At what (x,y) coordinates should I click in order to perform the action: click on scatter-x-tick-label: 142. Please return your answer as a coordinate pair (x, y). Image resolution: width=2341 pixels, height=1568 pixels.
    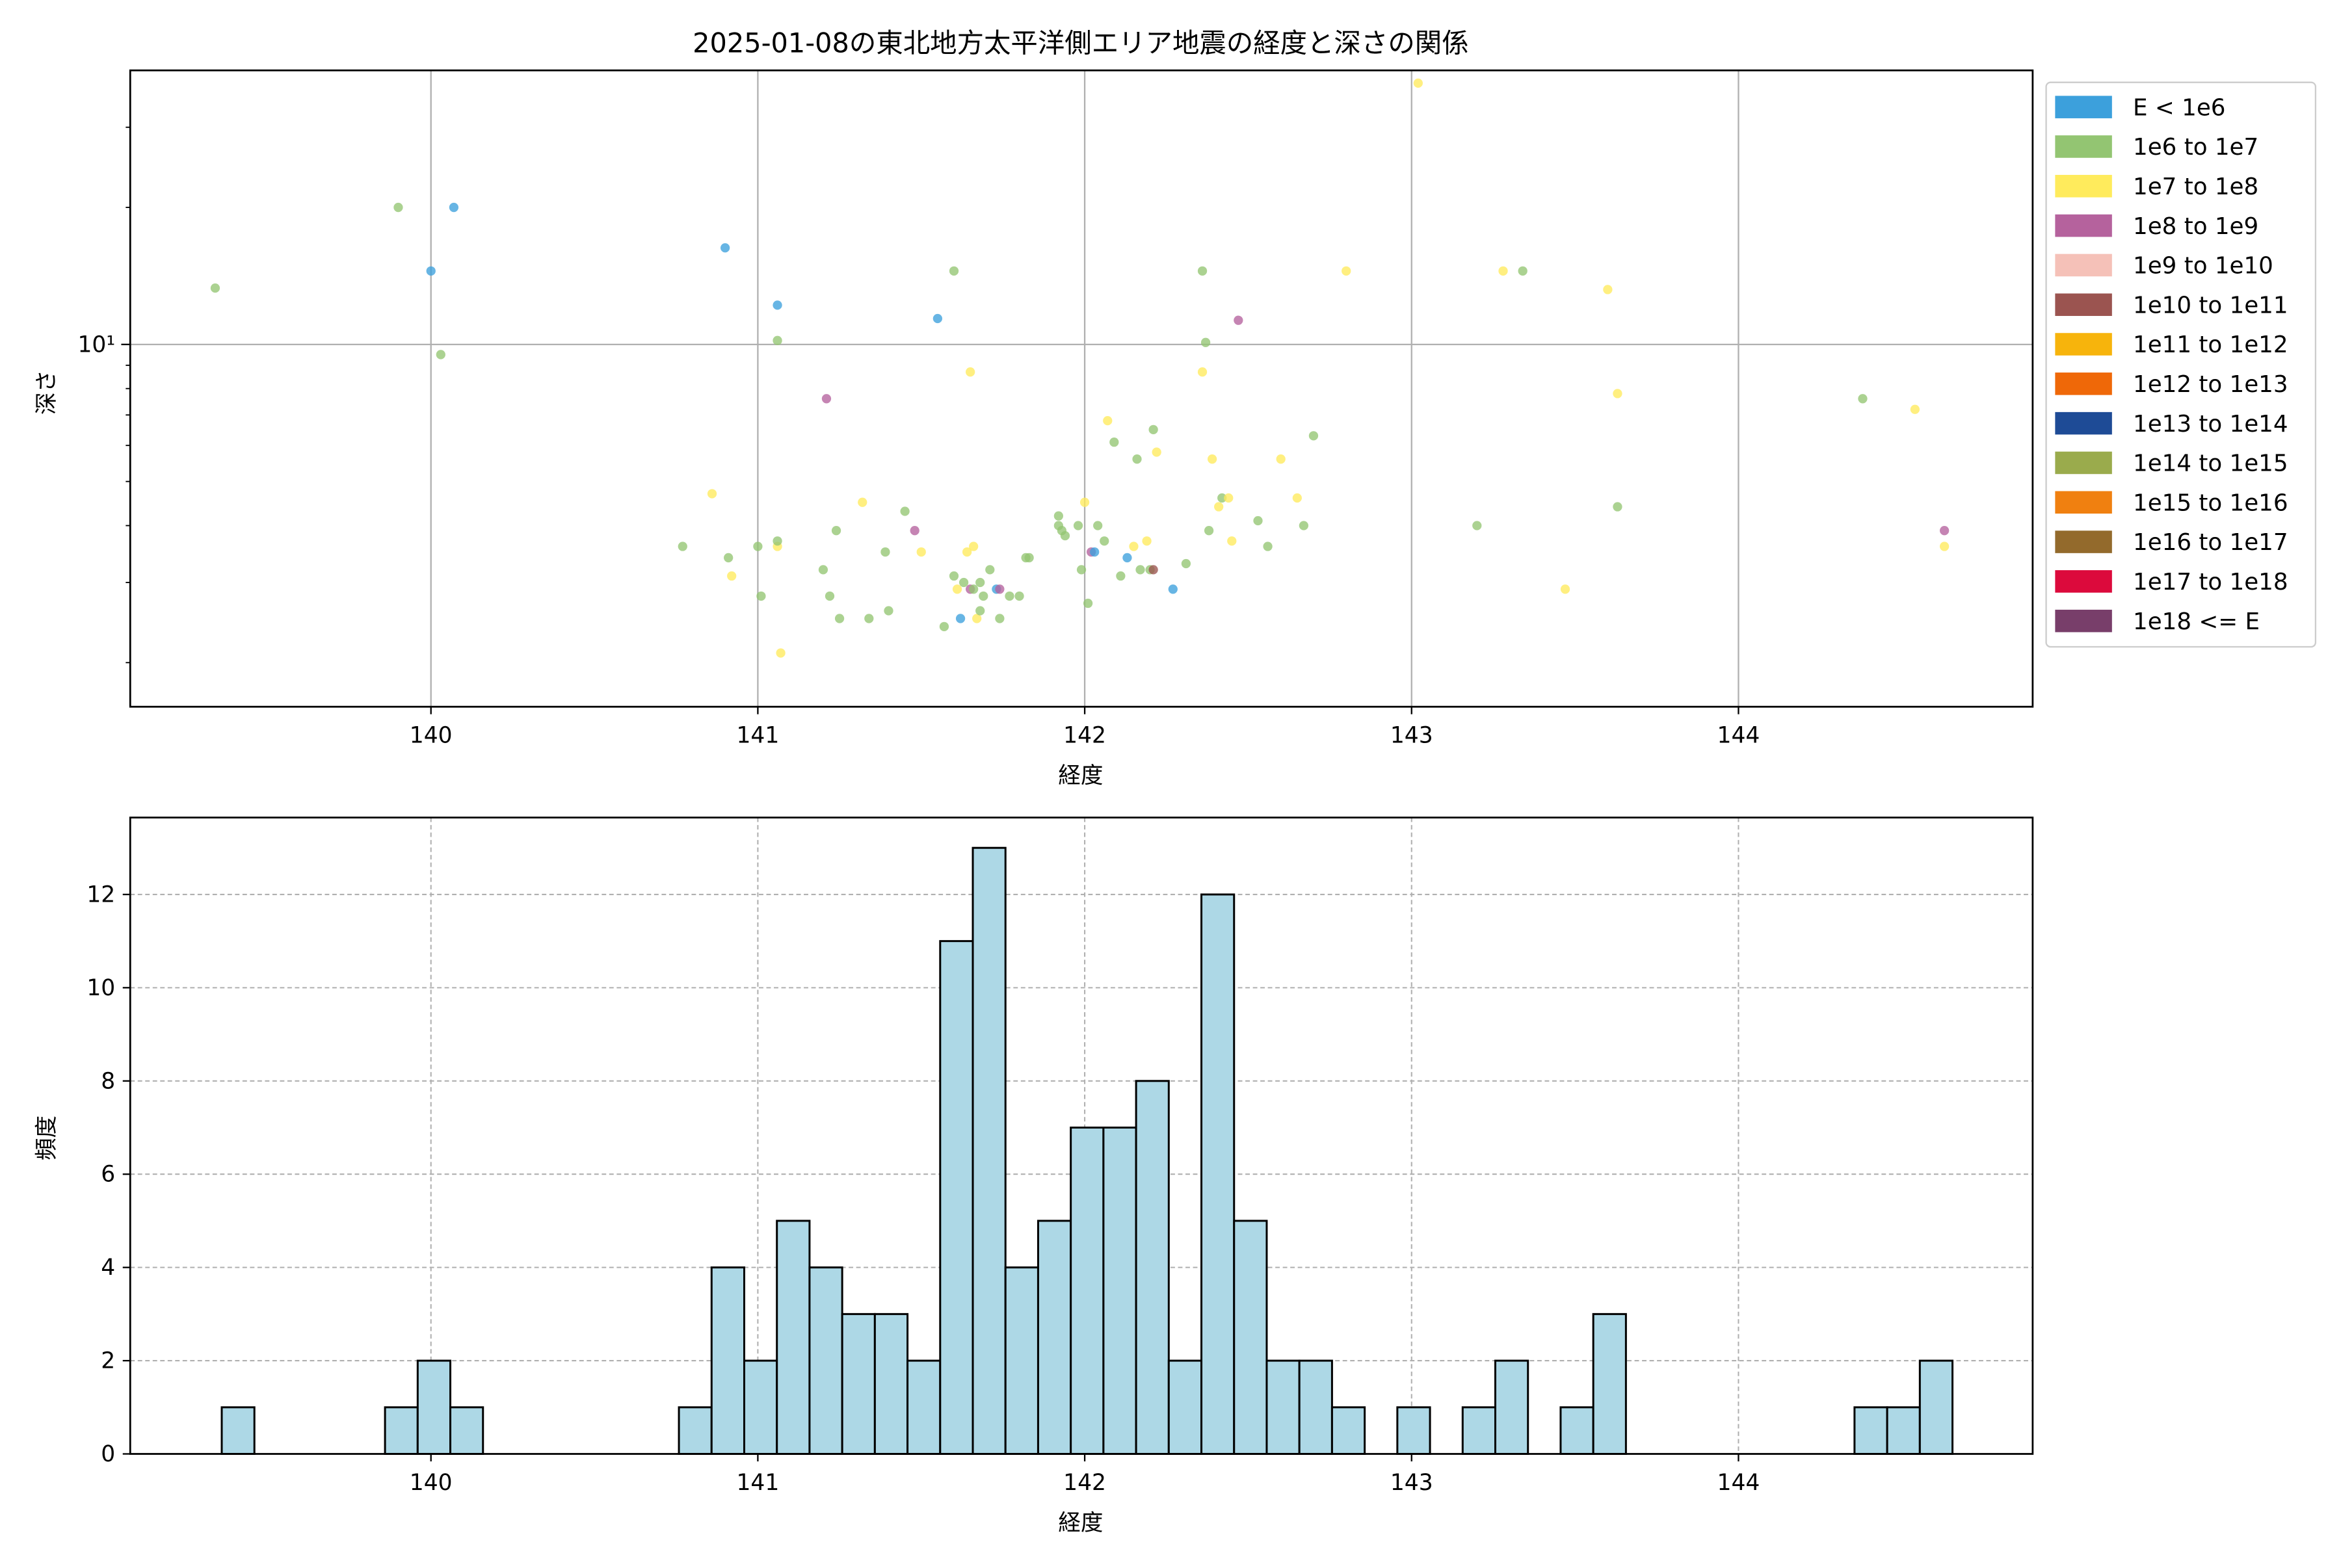
    Looking at the image, I should click on (1084, 735).